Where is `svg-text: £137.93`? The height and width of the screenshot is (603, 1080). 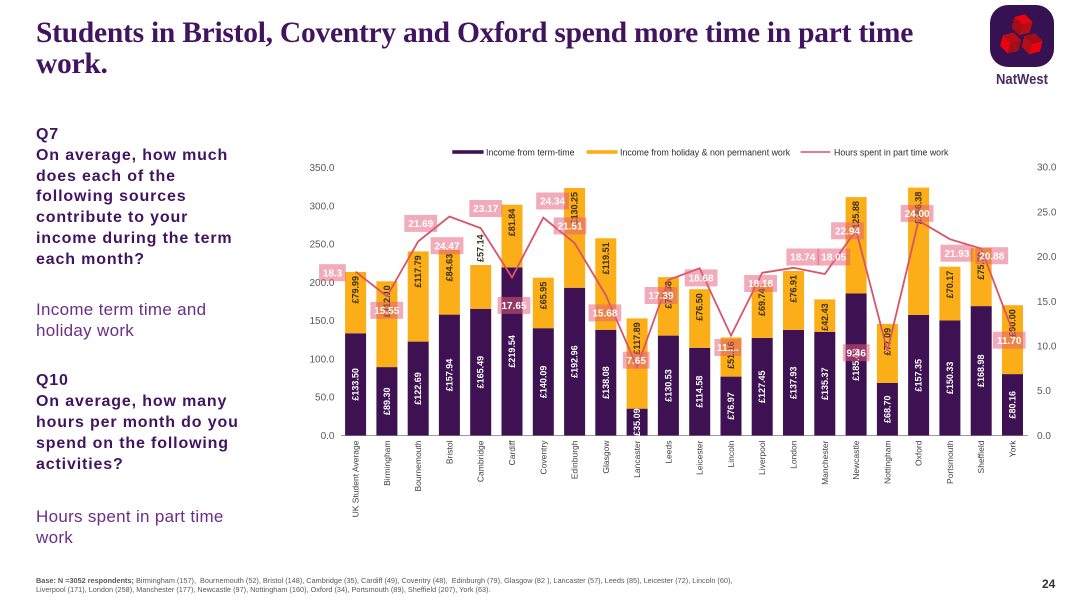
svg-text: £137.93 is located at coordinates (794, 382).